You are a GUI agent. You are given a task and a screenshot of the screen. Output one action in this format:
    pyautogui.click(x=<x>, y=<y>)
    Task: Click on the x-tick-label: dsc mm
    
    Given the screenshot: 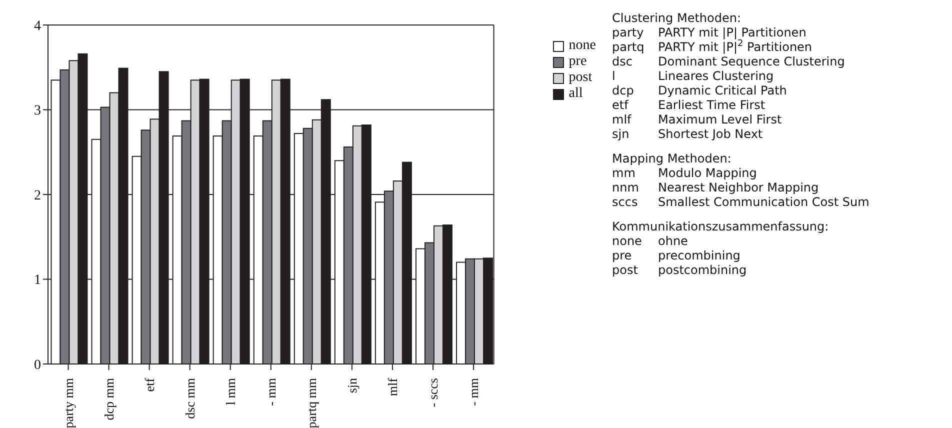 What is the action you would take?
    pyautogui.click(x=190, y=398)
    